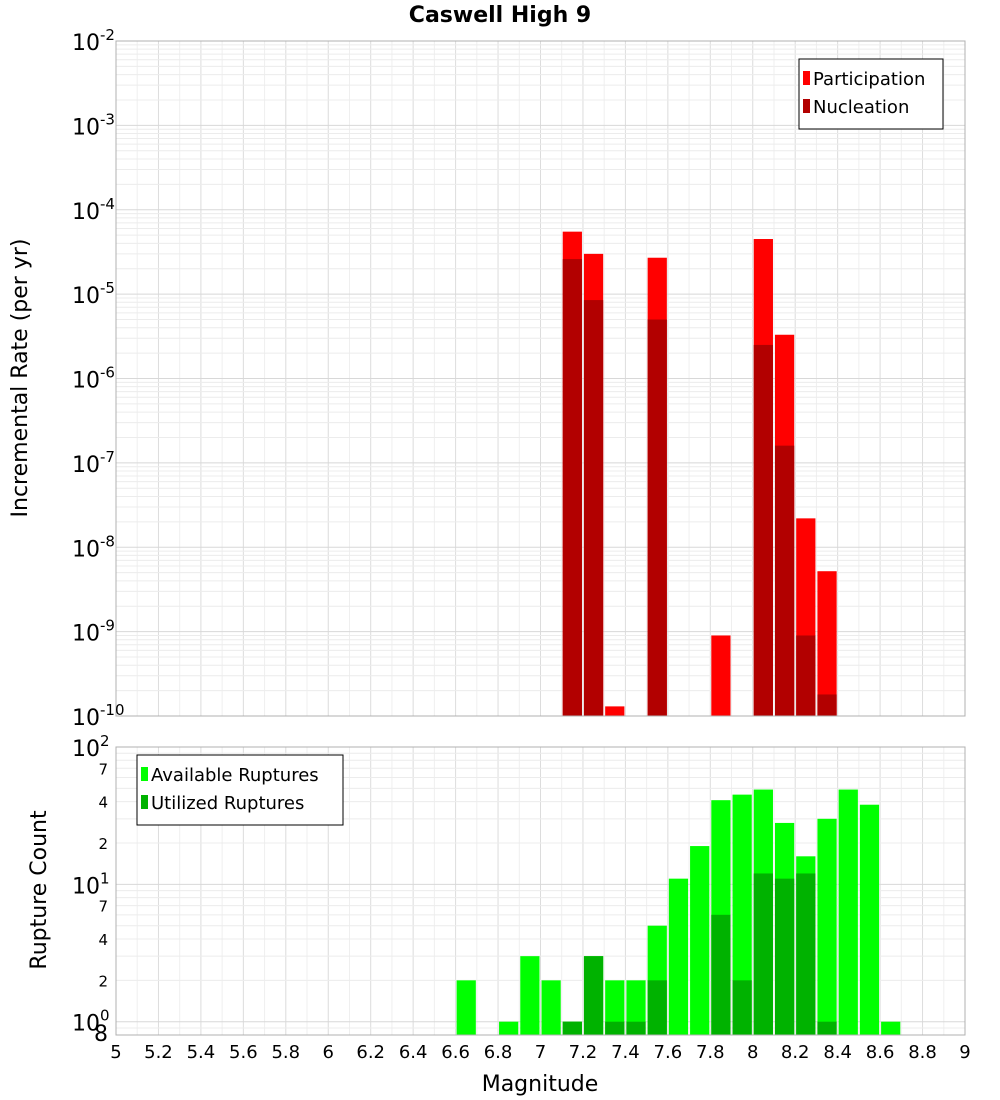 The image size is (1000, 1100). Describe the element at coordinates (158, 1052) in the screenshot. I see `x-tick-label: 5.2` at that location.